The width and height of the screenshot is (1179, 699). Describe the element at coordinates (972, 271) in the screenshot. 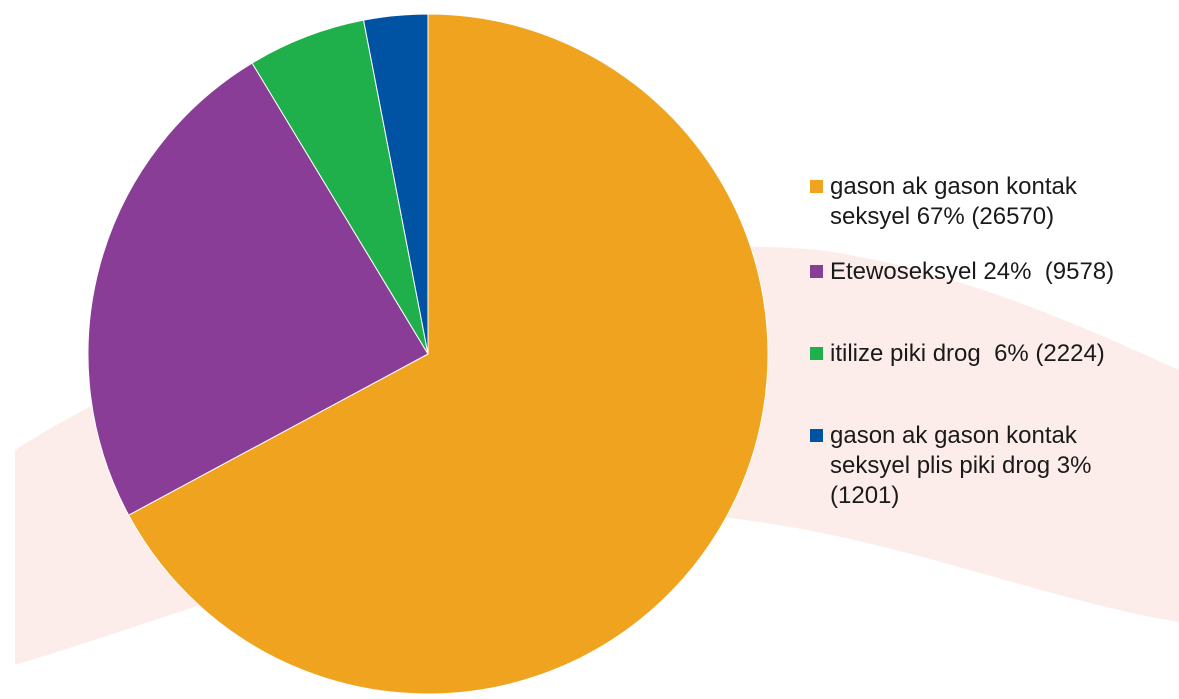

I see `legend-label: Etewoseksyel 24% (9578)` at that location.